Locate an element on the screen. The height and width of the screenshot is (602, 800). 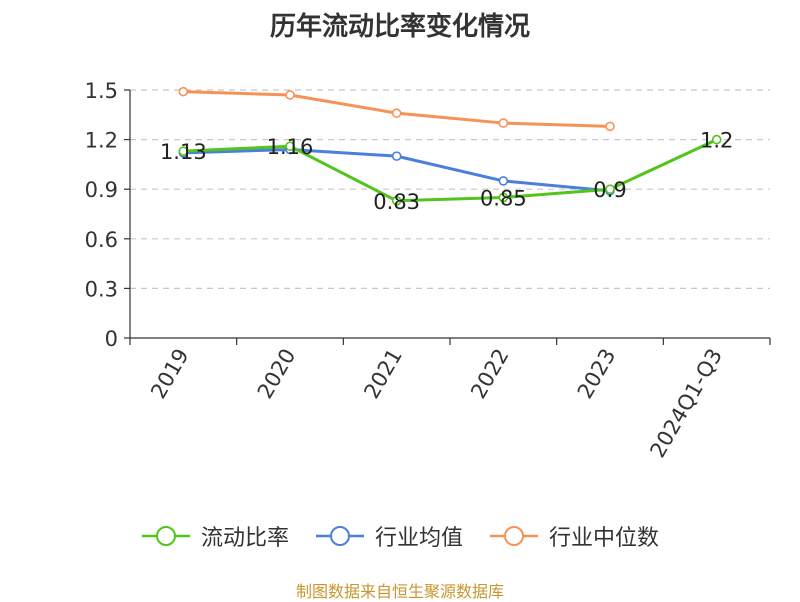
x-tick-label: 2019 is located at coordinates (170, 374).